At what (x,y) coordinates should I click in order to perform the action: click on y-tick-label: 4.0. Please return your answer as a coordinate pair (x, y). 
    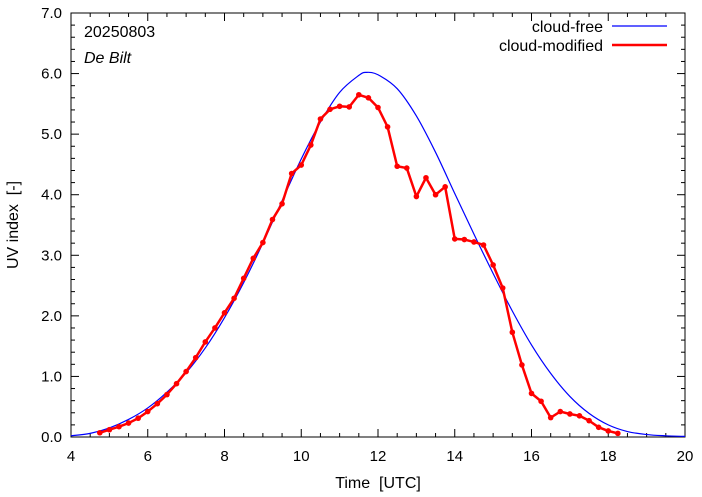
    Looking at the image, I should click on (51, 195).